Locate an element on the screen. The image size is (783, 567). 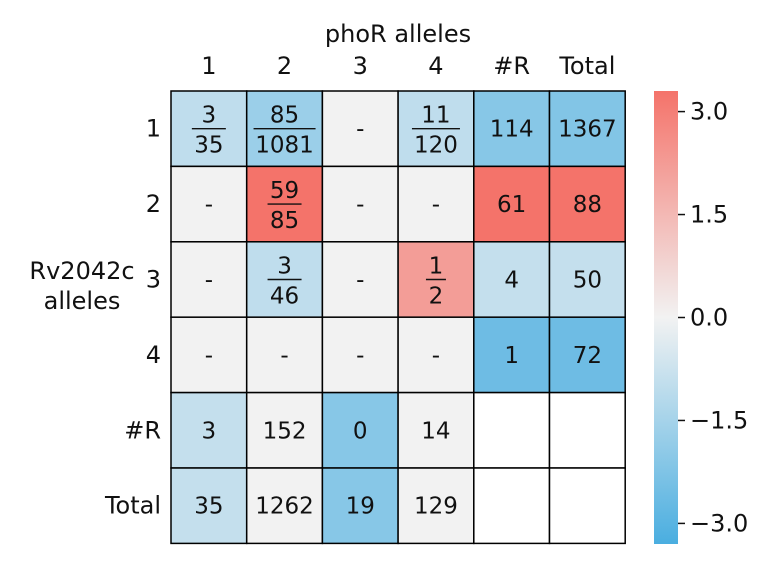
cell-label: 88 is located at coordinates (587, 205).